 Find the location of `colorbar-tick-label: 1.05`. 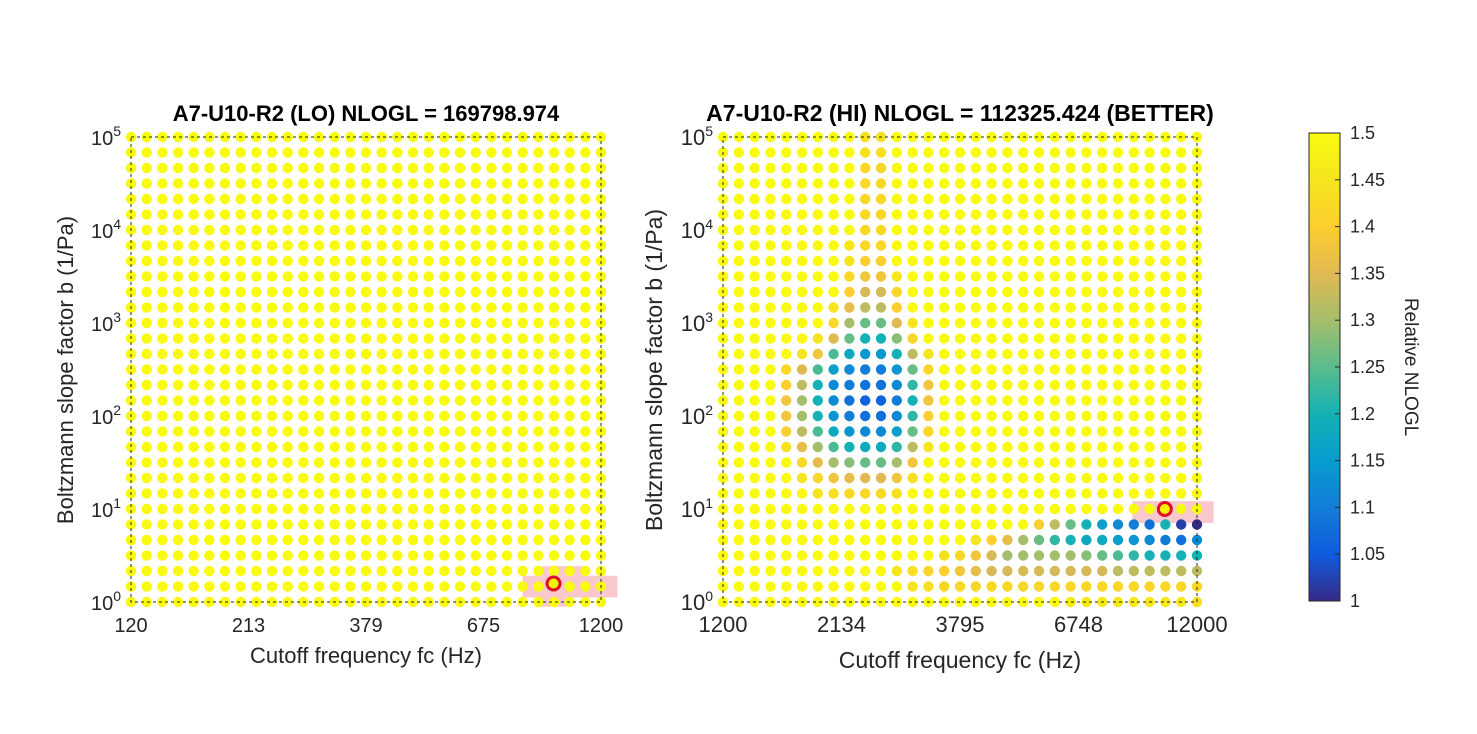

colorbar-tick-label: 1.05 is located at coordinates (1367, 554).